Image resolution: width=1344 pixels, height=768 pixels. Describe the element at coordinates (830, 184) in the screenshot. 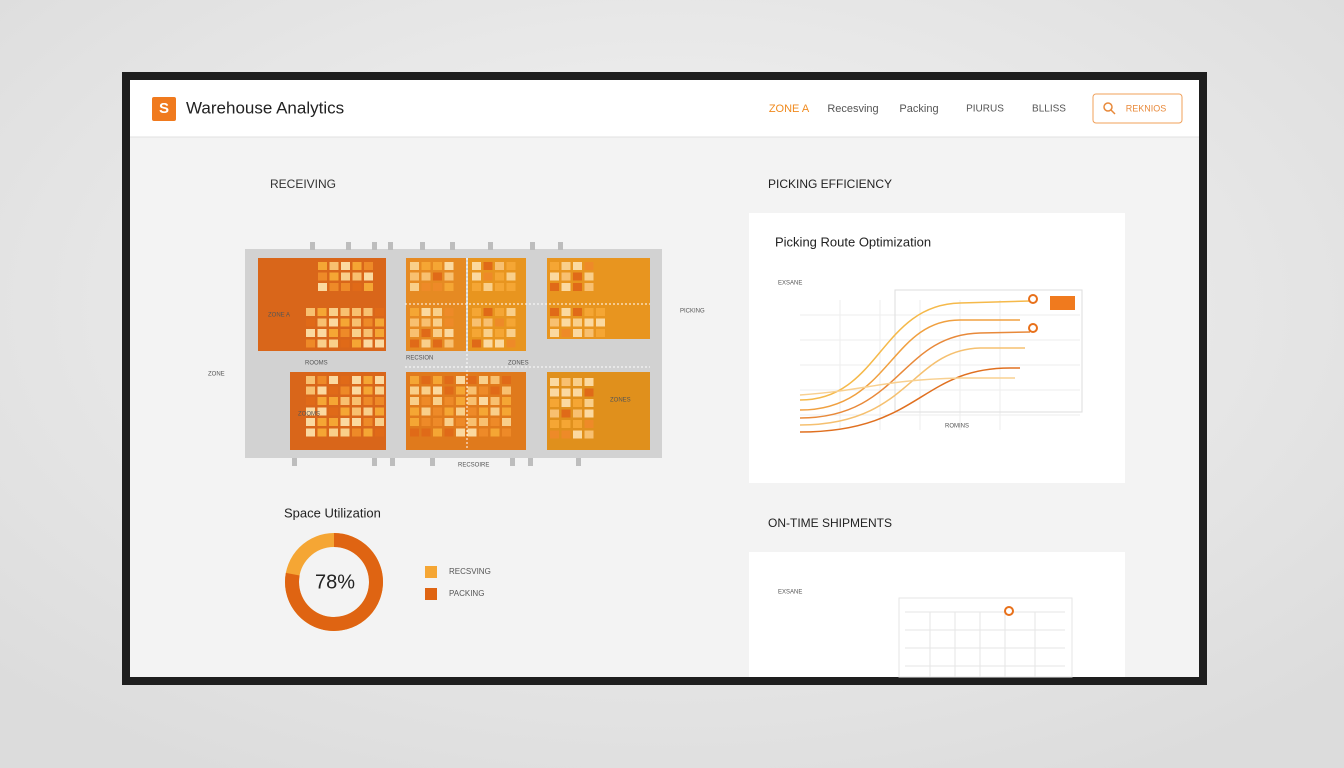

I see `section-title: PICKING EFFICIENCY` at that location.